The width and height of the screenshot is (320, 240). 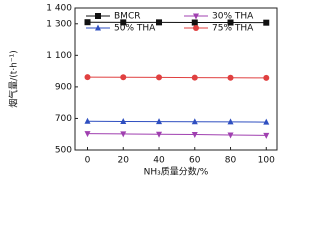 I want to click on y-tick-label: 700, so click(x=63, y=119).